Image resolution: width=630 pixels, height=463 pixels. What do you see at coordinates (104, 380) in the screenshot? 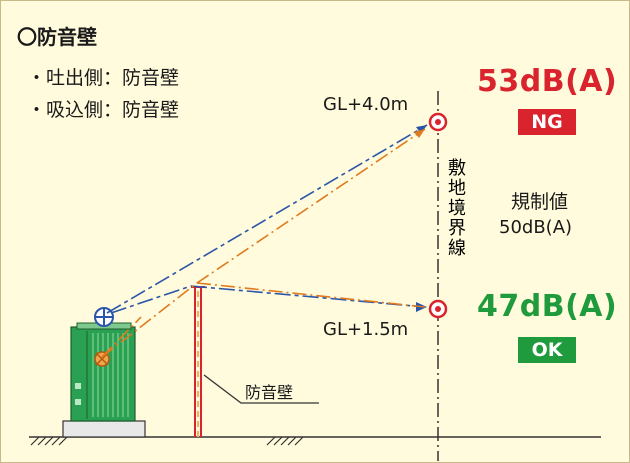
I see `outdoor-unit` at bounding box center [104, 380].